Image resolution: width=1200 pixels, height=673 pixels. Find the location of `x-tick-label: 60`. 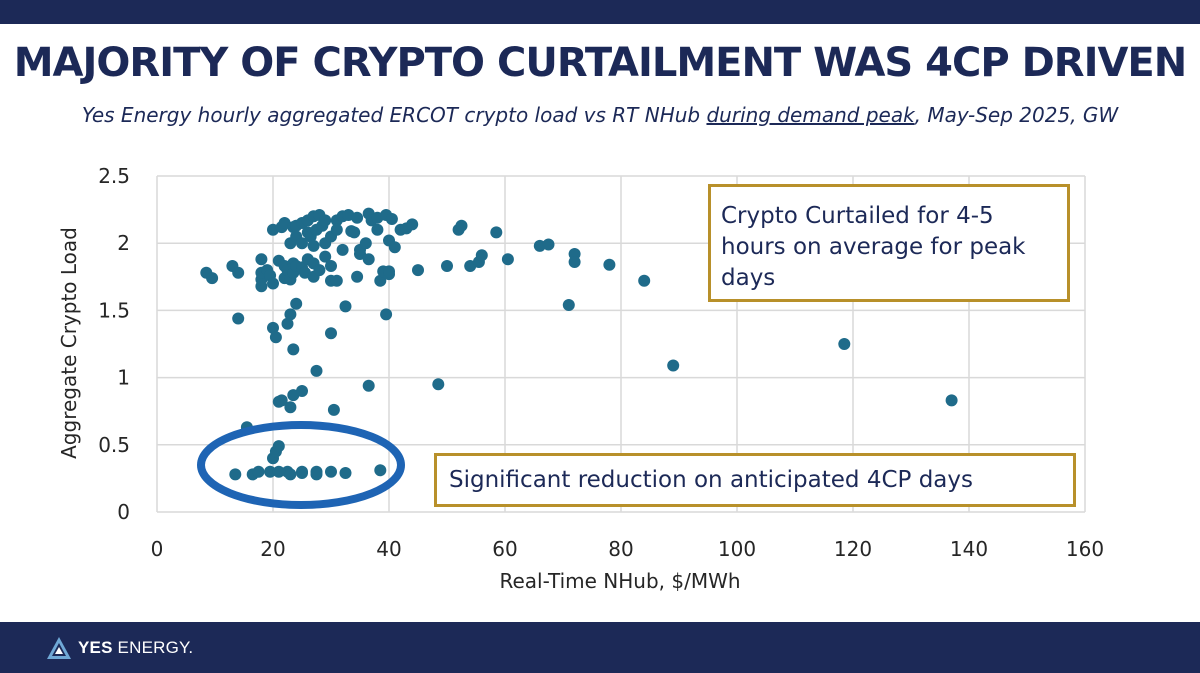

x-tick-label: 60 is located at coordinates (504, 549).